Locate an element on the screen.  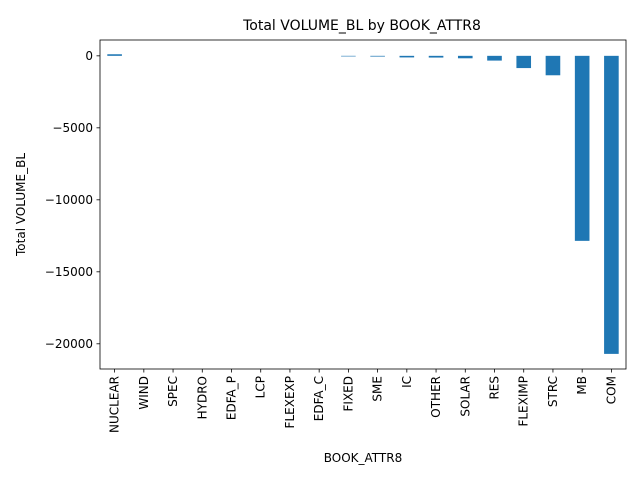
x-tick-label-strc: STRC is located at coordinates (553, 391).